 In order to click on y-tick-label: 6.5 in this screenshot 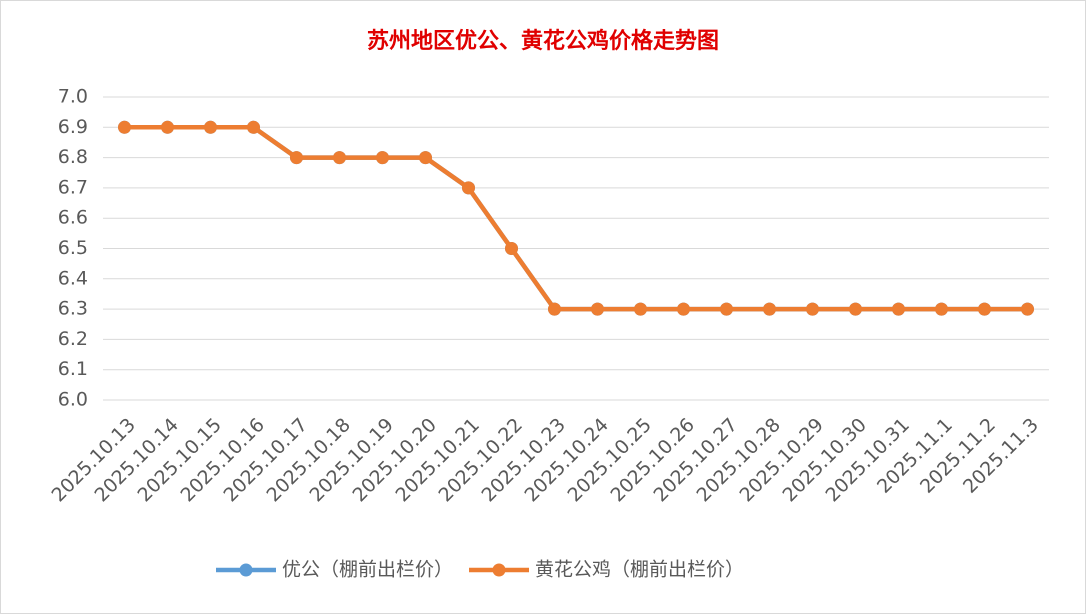, I will do `click(73, 248)`.